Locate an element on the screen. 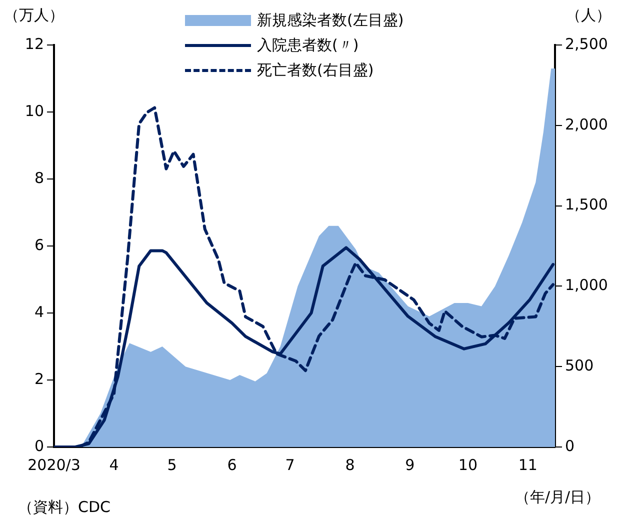 The image size is (627, 516). x-tick-label: 7 is located at coordinates (290, 465).